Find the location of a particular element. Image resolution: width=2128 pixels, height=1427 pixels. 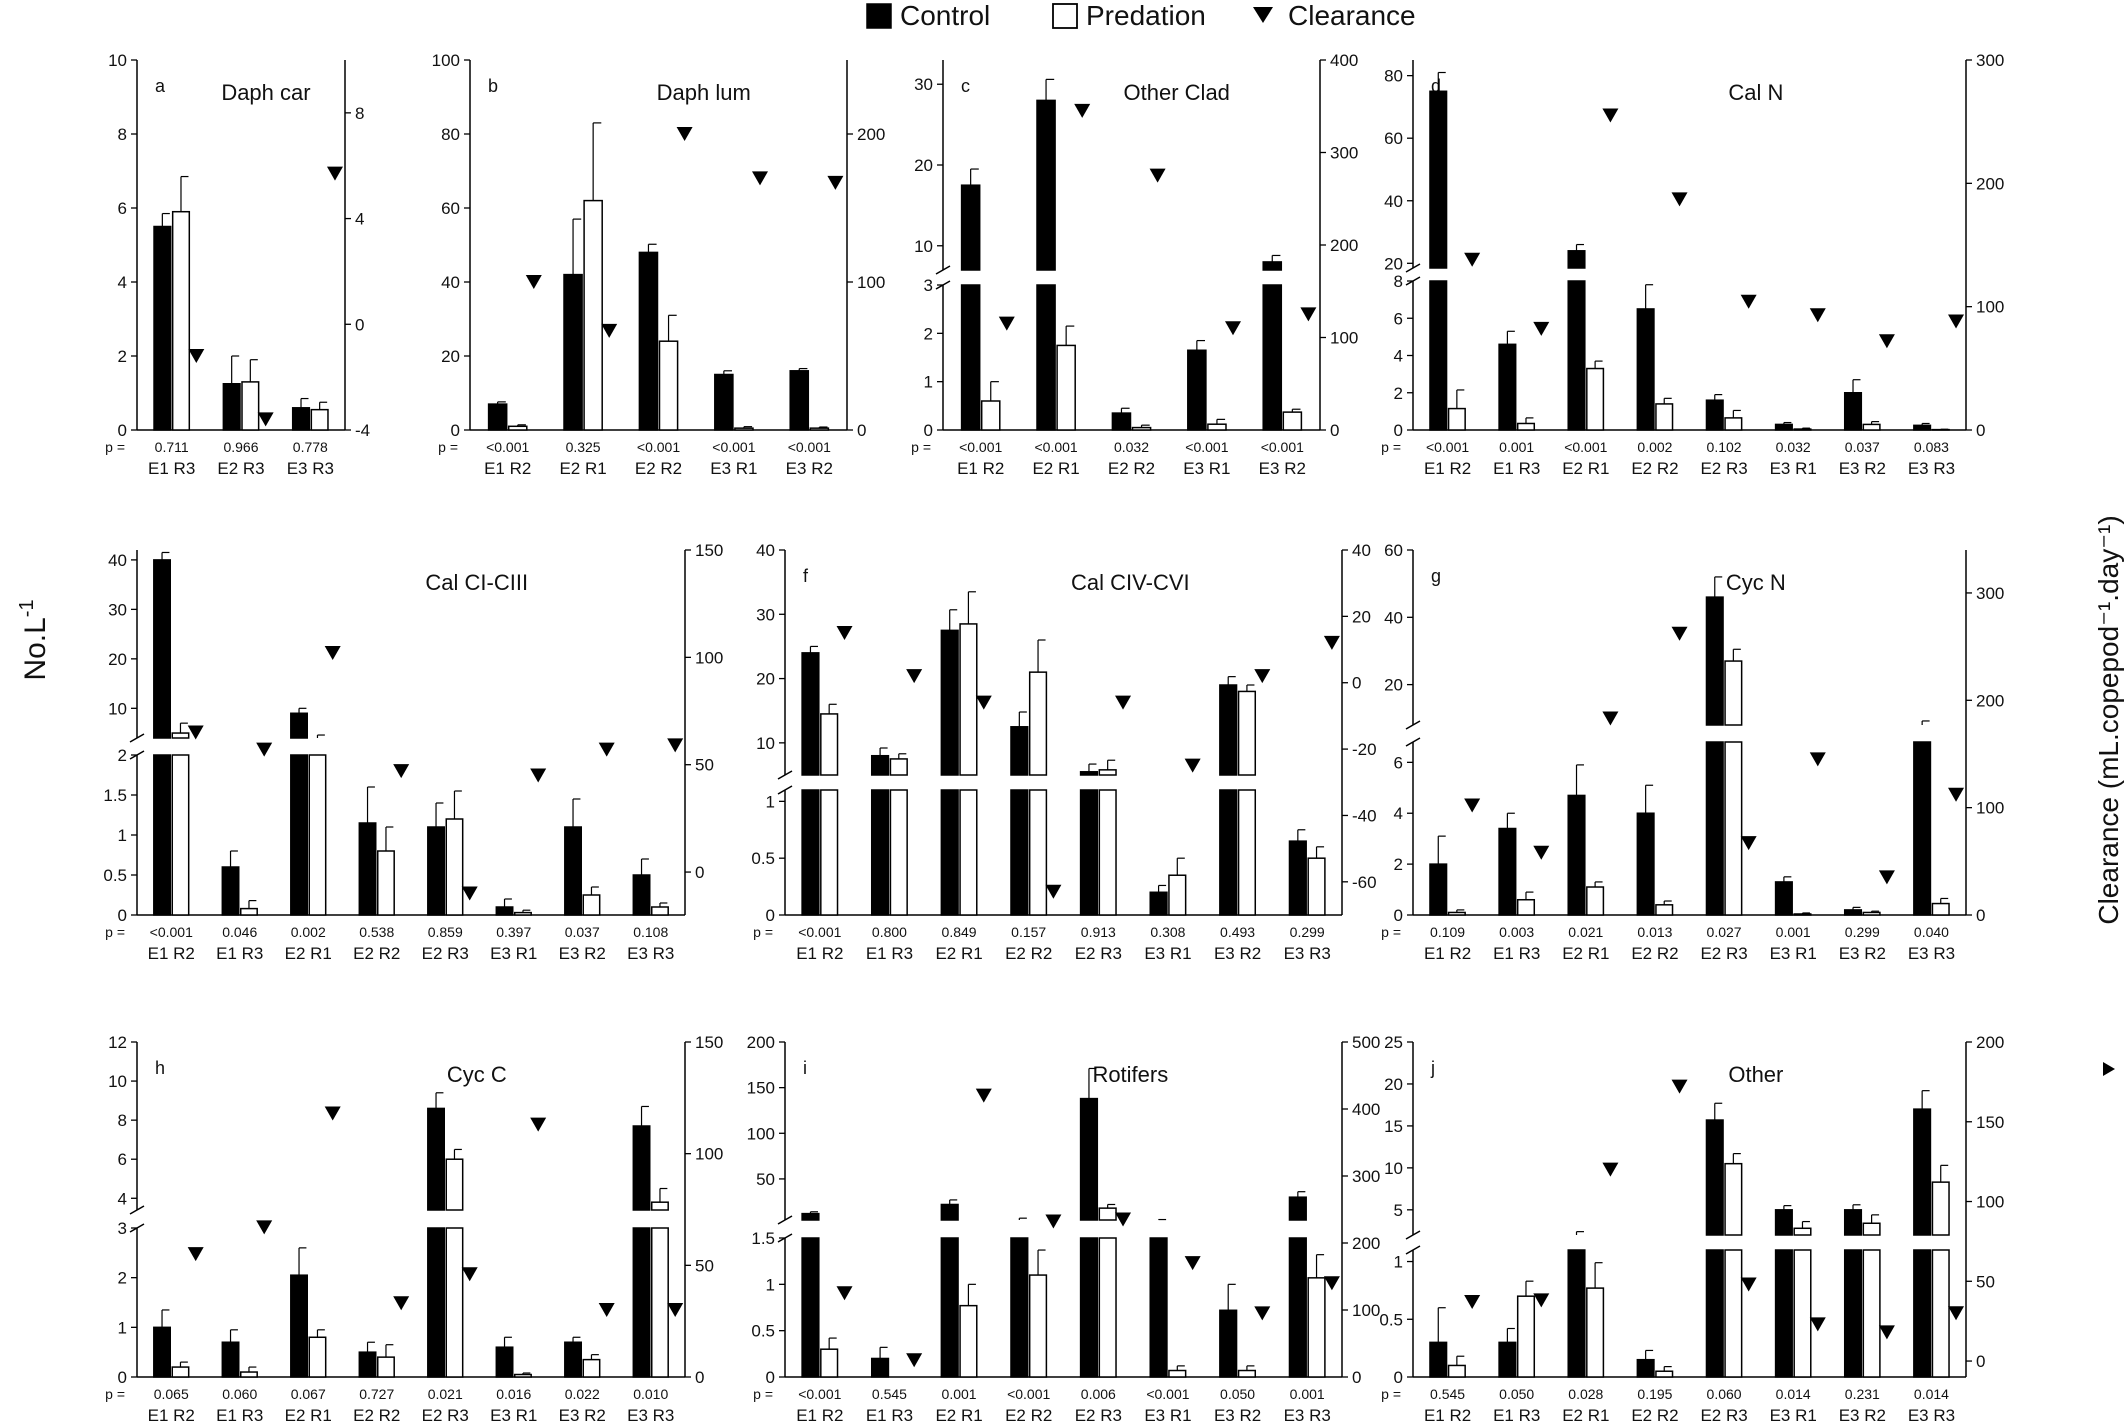

y-tick-label: 1 is located at coordinates (928, 382).